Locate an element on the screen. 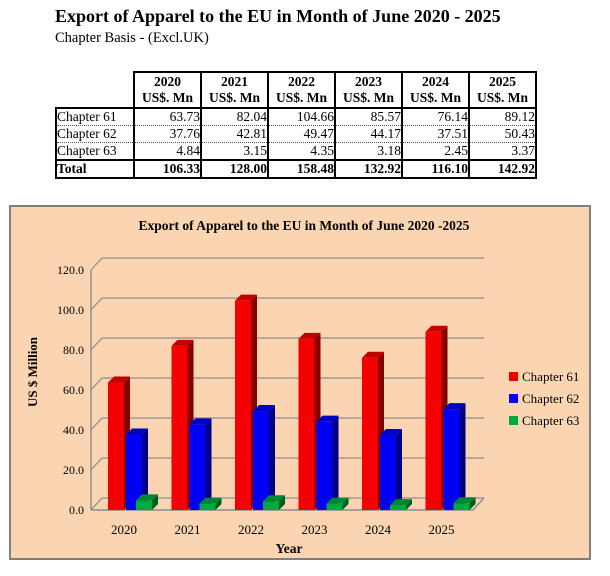 The height and width of the screenshot is (576, 610). bar-top-chapter-61-2025 is located at coordinates (436, 328).